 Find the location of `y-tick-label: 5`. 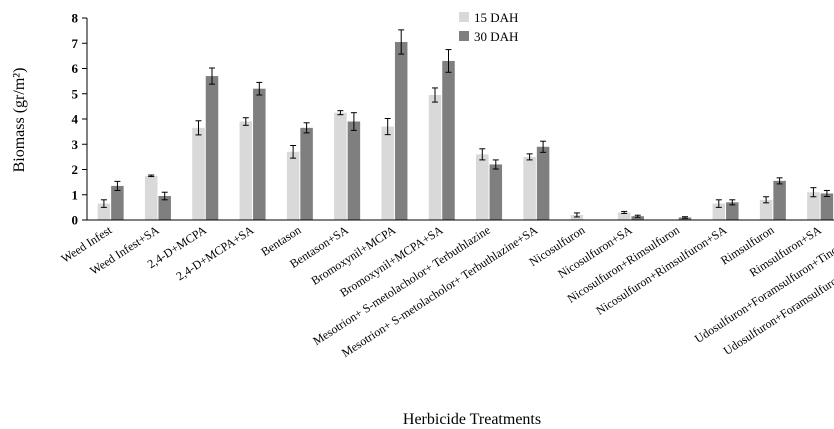

y-tick-label: 5 is located at coordinates (75, 93).